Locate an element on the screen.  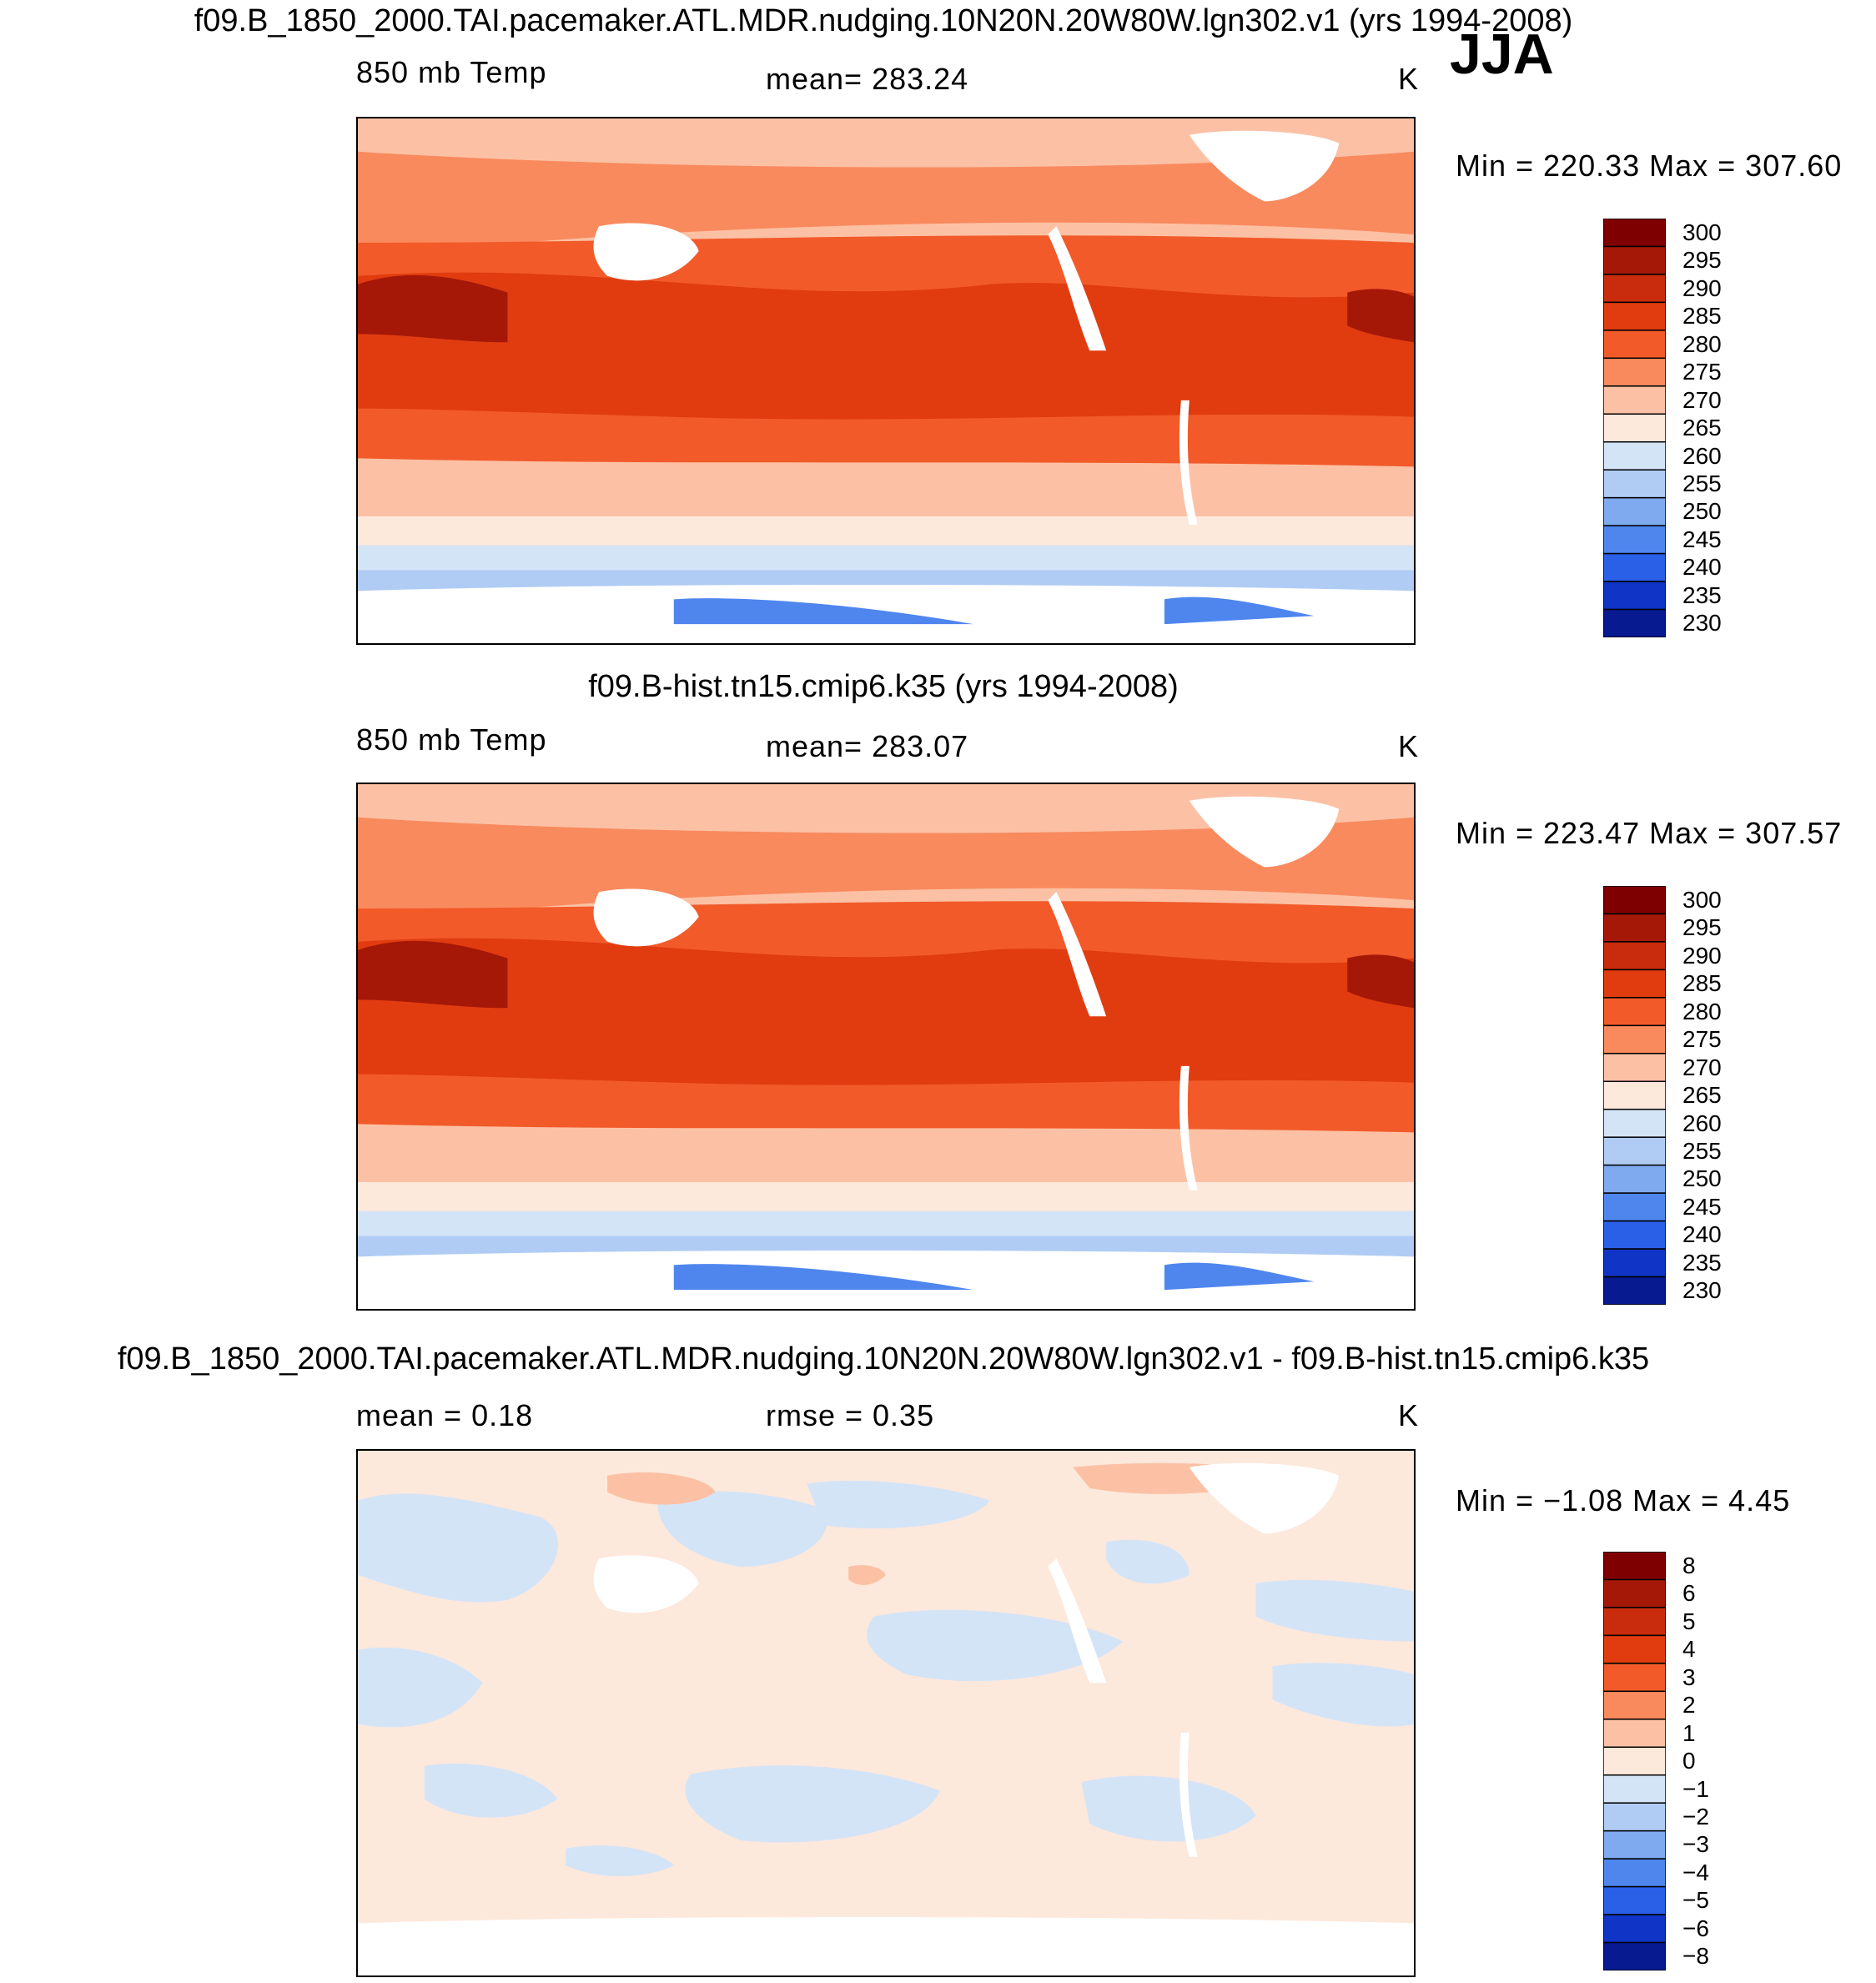
panel2-minmax-label: Min = 223.47 Max = 307.57 is located at coordinates (1649, 833).